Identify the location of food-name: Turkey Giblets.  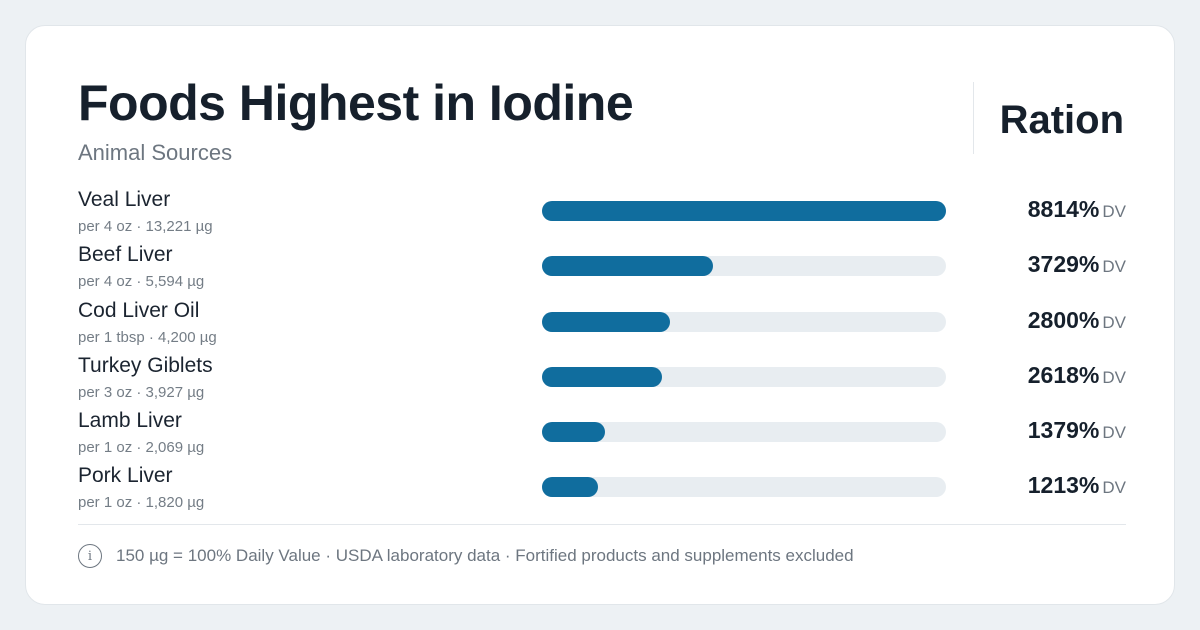
(145, 365).